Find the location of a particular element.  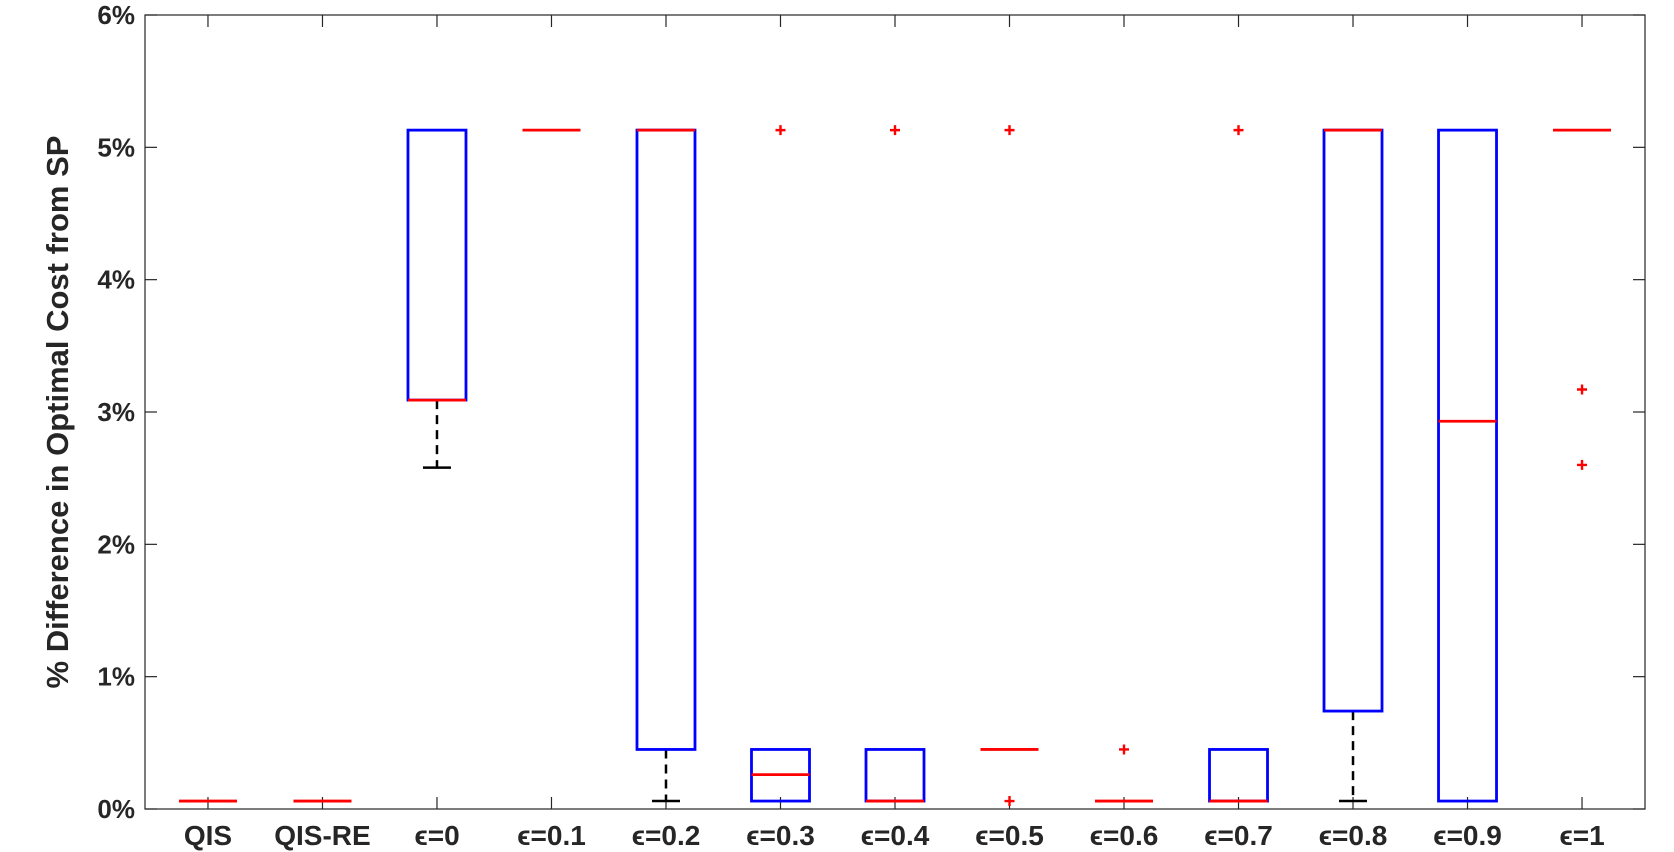

x-tick-label: ϵ=0.4 is located at coordinates (895, 835).